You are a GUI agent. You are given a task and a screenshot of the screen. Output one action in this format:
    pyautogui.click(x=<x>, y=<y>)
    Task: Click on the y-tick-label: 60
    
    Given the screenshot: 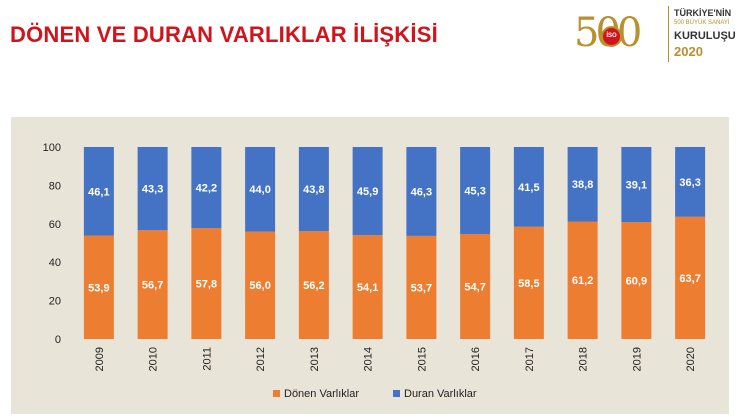 What is the action you would take?
    pyautogui.click(x=55, y=225)
    